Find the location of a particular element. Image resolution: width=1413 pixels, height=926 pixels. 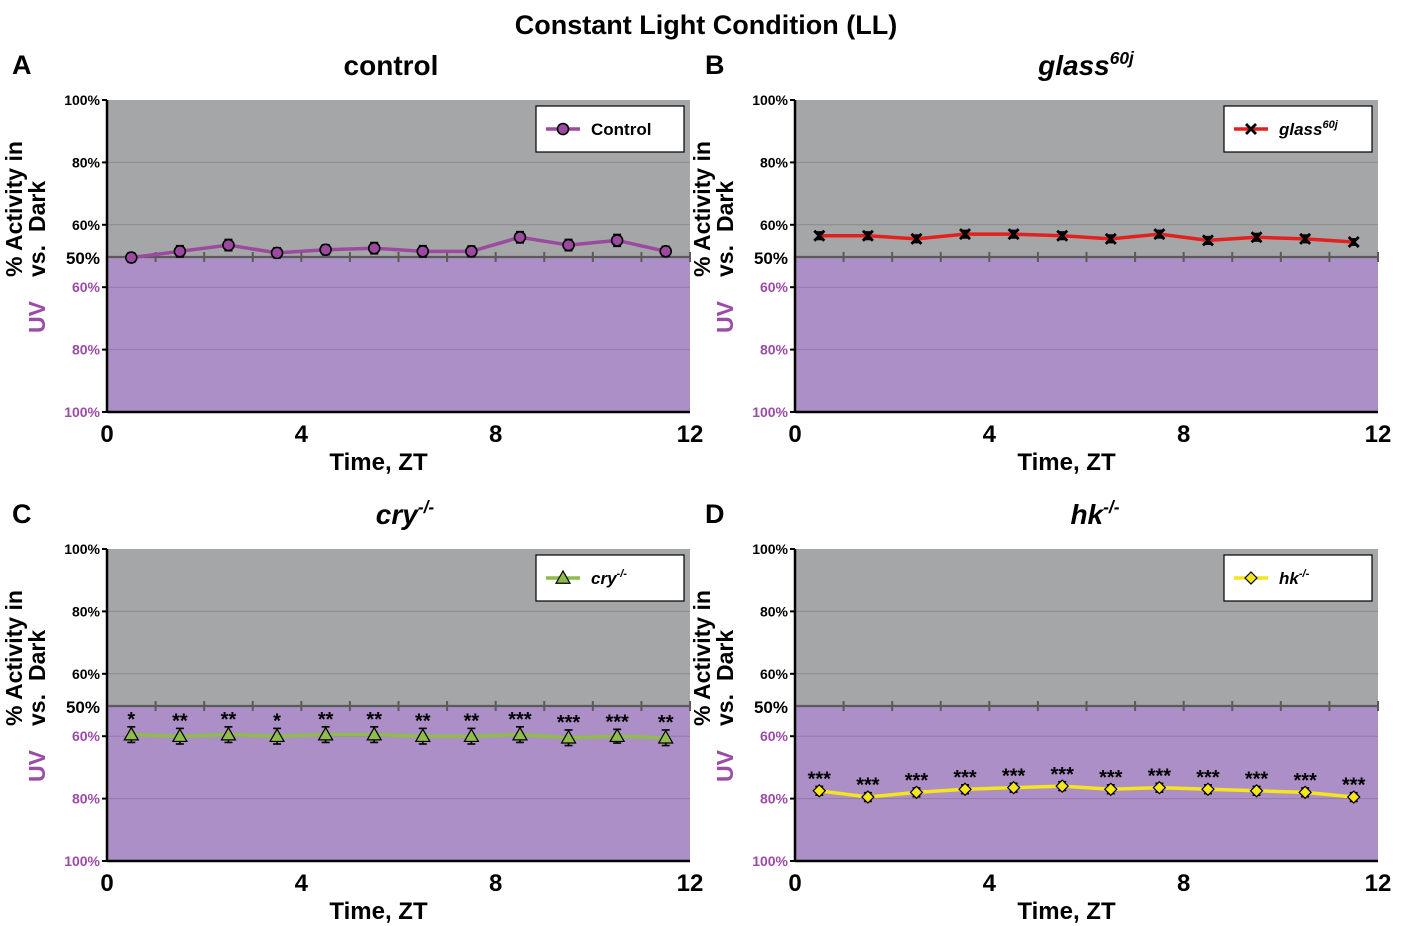

panel-title-d-part-1: -/- is located at coordinates (1111, 507).